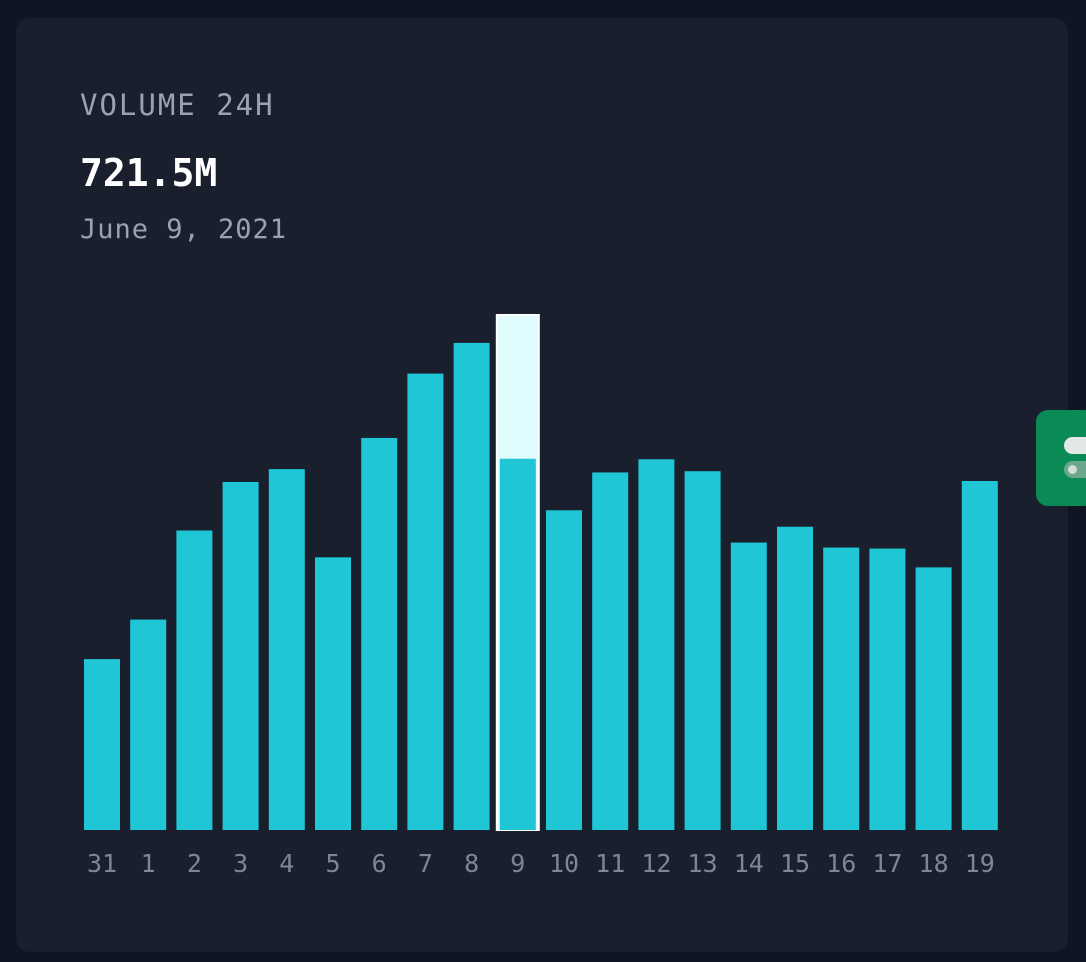 Image resolution: width=1086 pixels, height=962 pixels. Describe the element at coordinates (1072, 469) in the screenshot. I see `toggle-icon-dot` at that location.